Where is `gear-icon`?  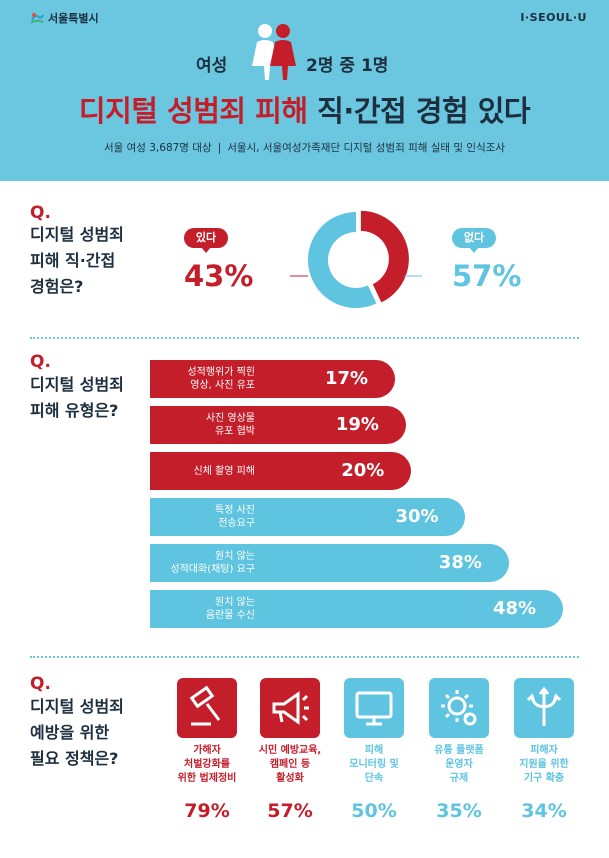 gear-icon is located at coordinates (459, 708).